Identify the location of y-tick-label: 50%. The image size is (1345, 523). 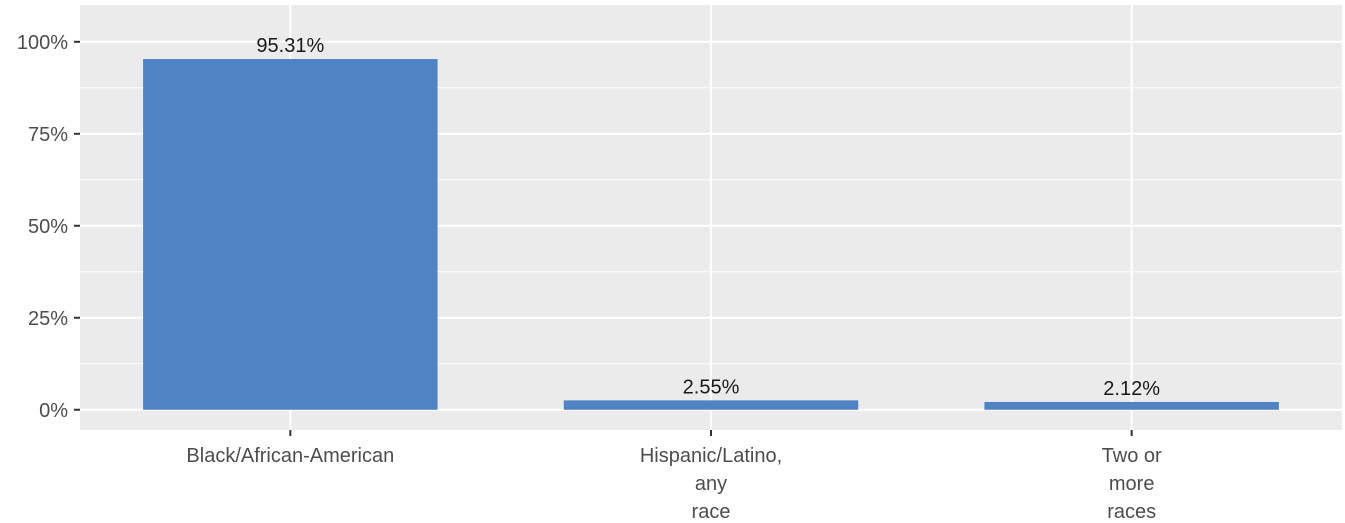
(48, 227).